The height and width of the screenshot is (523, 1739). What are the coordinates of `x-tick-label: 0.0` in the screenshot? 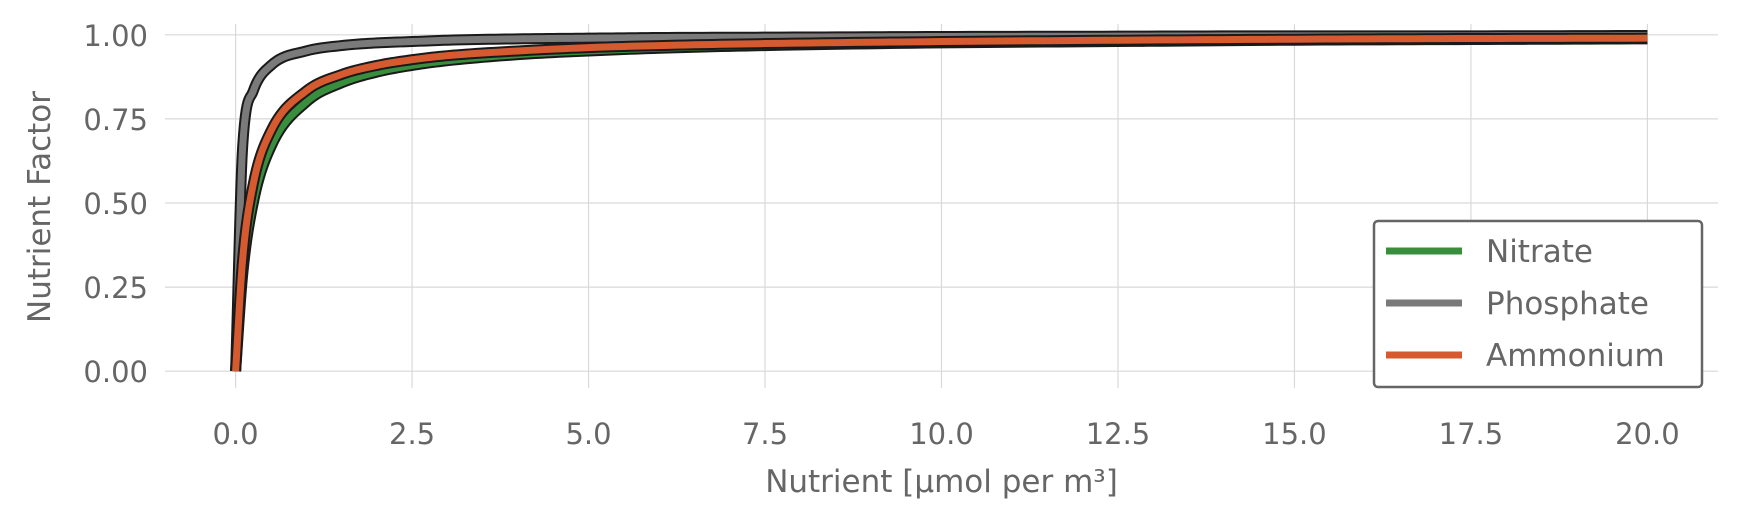 It's located at (236, 434).